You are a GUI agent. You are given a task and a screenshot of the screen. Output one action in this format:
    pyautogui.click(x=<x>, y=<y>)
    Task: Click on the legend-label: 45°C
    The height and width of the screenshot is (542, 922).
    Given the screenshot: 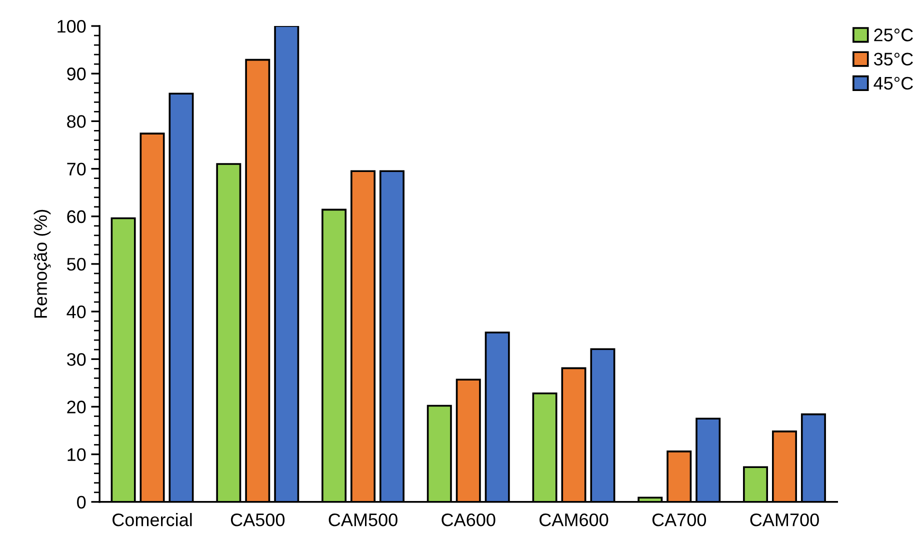 What is the action you would take?
    pyautogui.click(x=893, y=83)
    